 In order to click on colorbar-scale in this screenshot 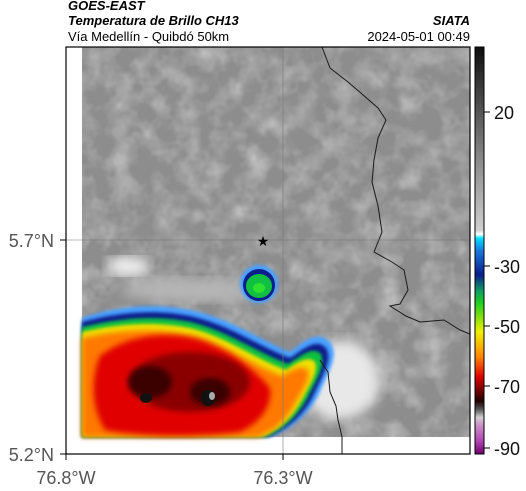, I will do `click(479, 250)`.